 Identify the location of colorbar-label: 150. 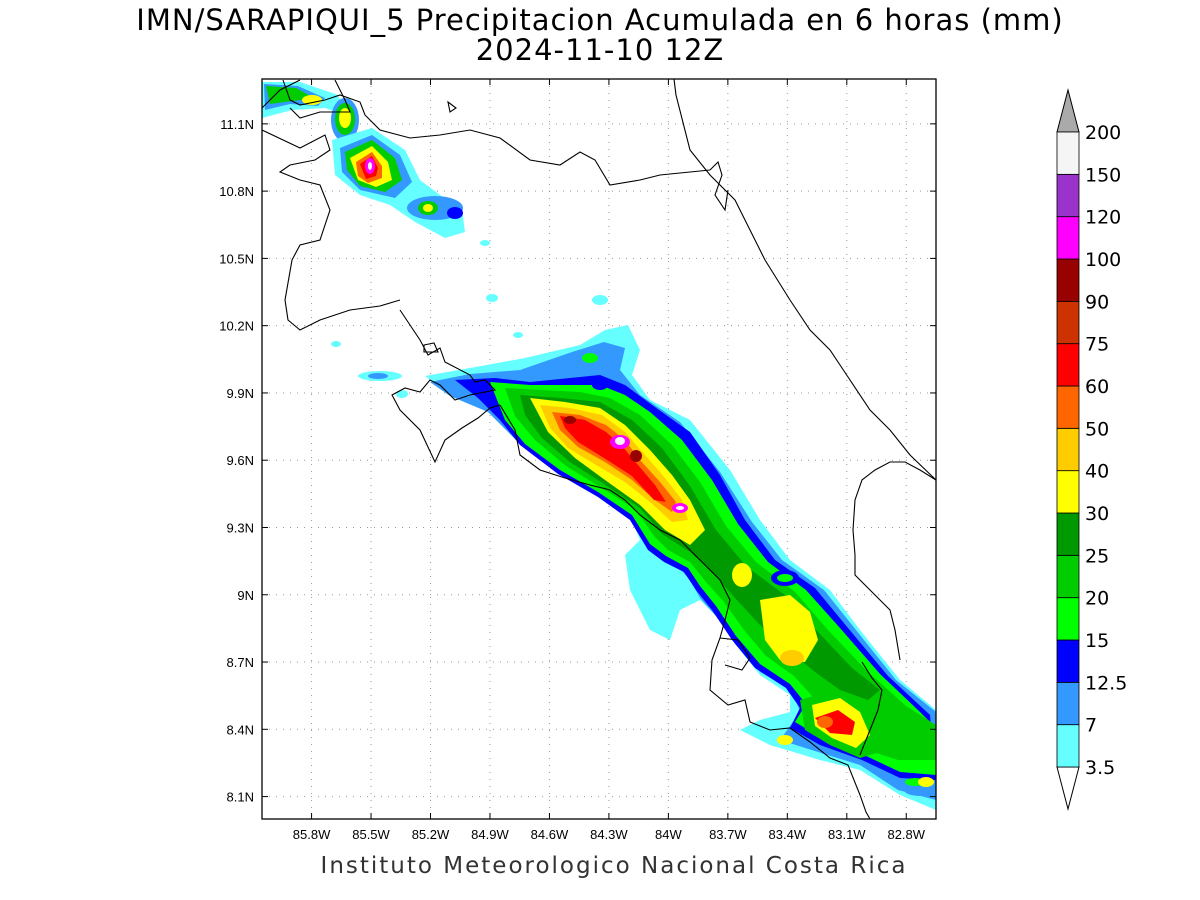
(1103, 175).